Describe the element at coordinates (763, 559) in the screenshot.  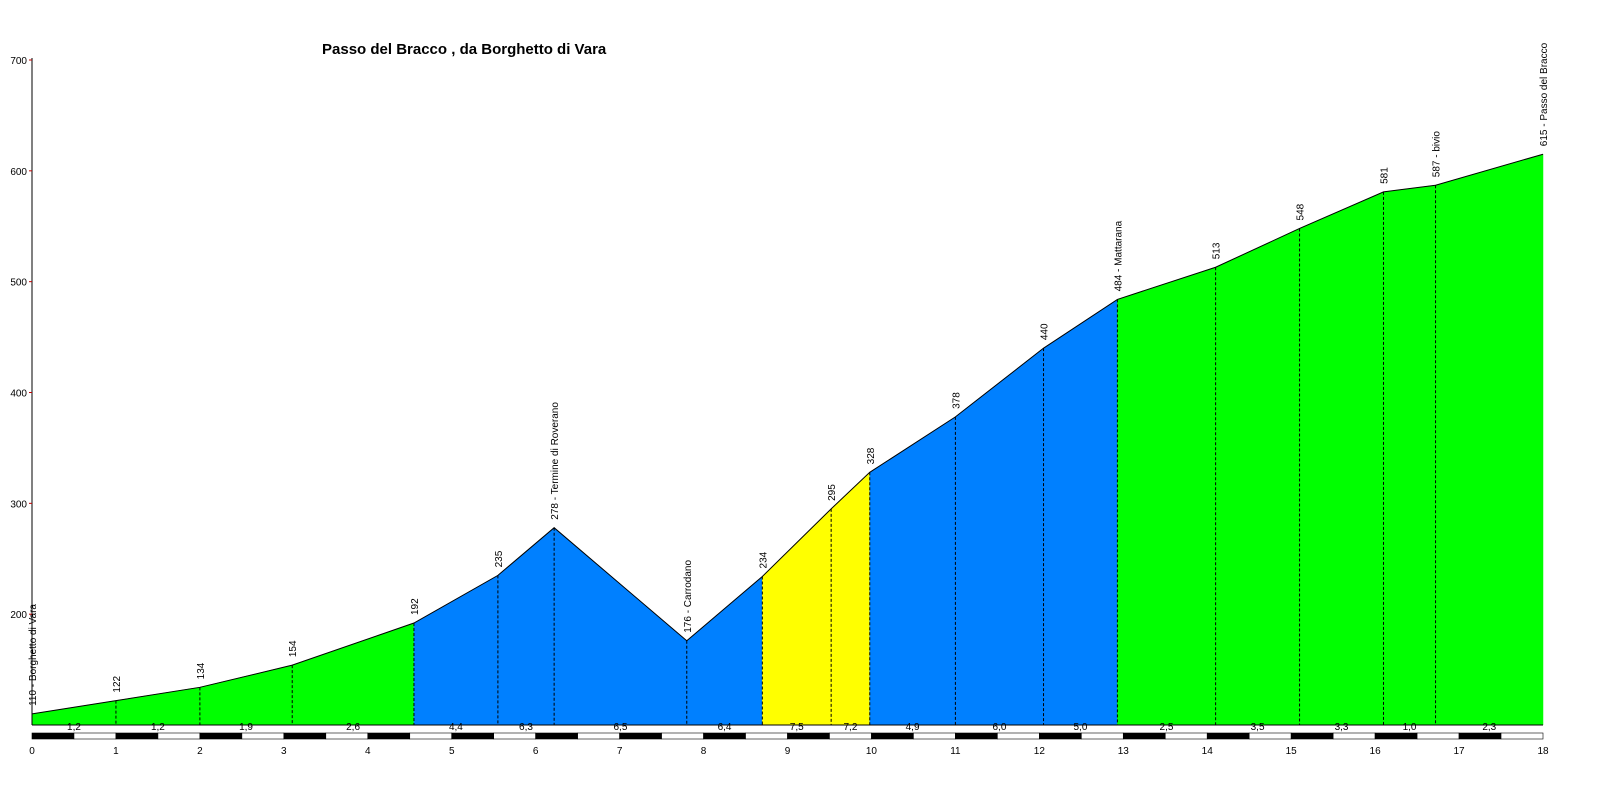
I see `point-label: 234` at that location.